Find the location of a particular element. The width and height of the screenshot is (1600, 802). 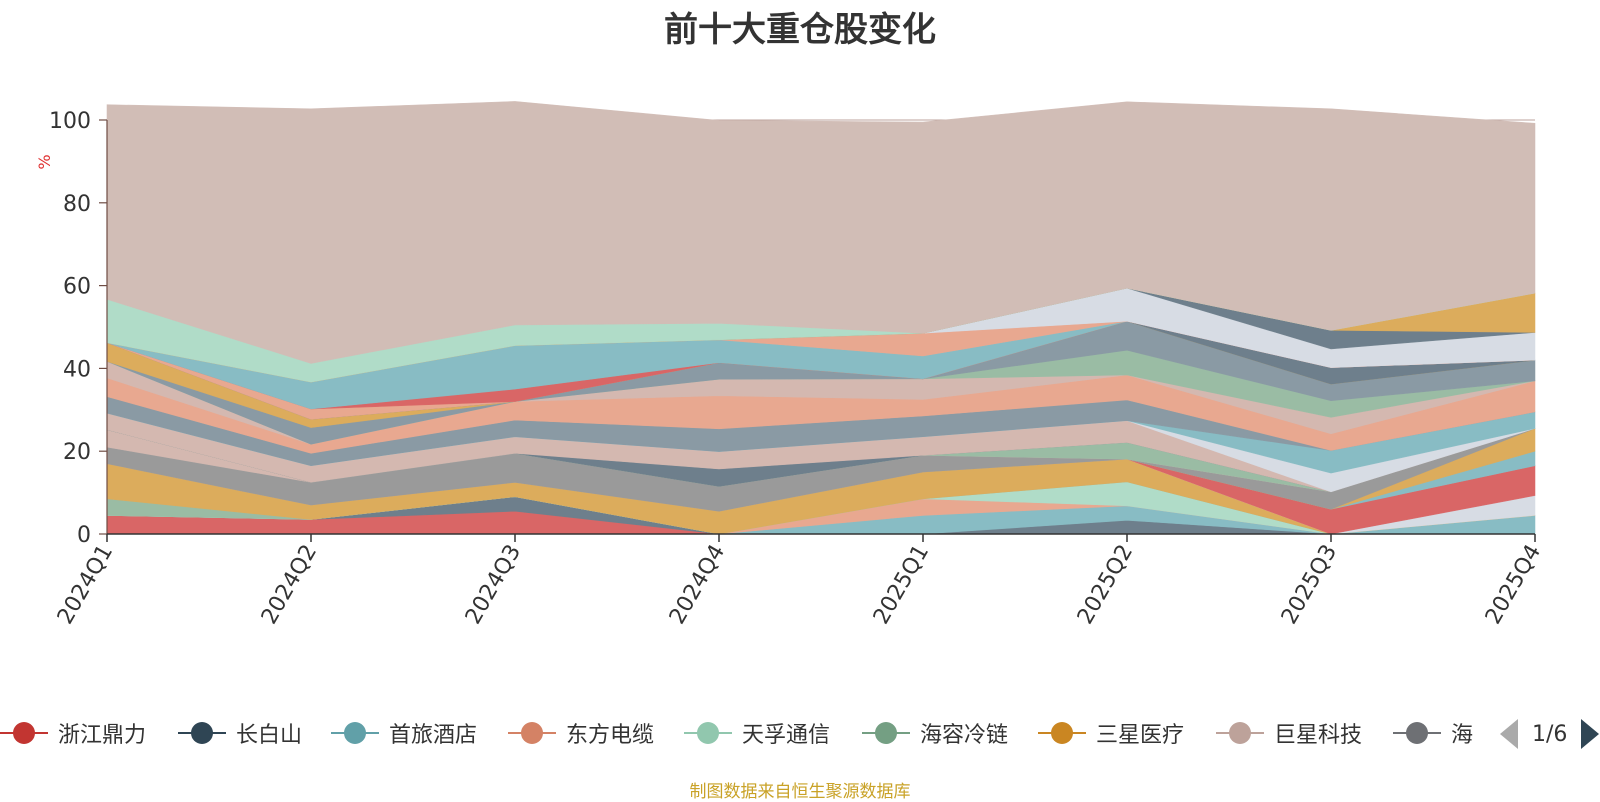

legend-label: 海容冷链 is located at coordinates (964, 735).